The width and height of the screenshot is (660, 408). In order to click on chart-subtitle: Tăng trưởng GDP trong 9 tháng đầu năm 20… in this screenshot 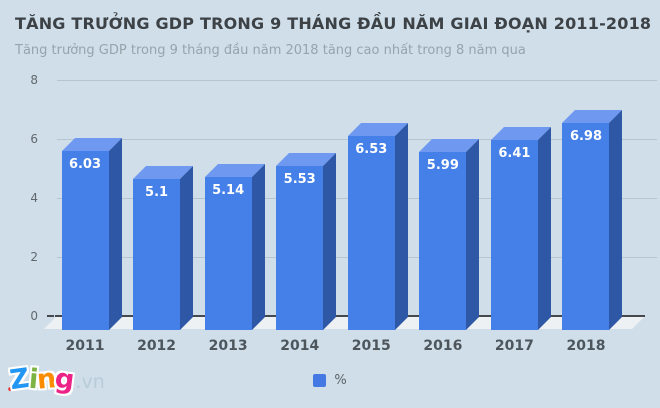, I will do `click(270, 50)`.